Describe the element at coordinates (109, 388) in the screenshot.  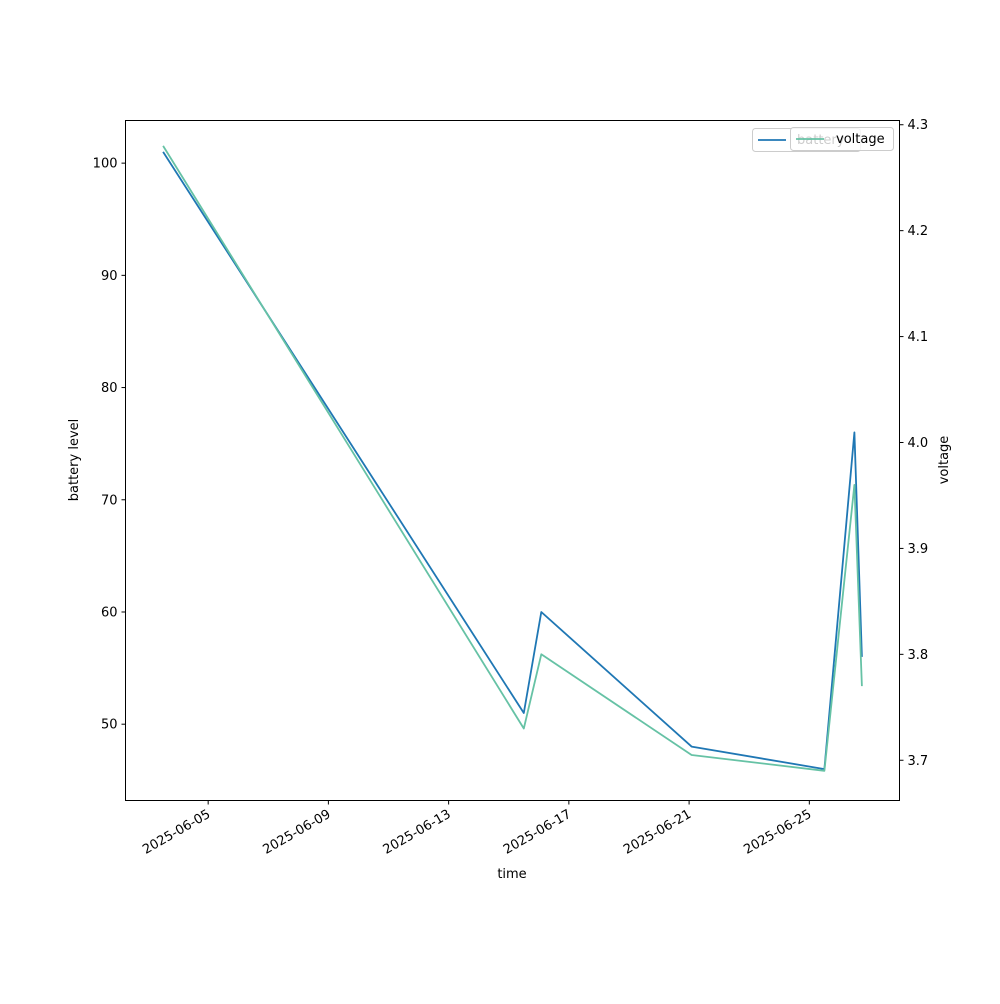
I see `y-left-tick-label: 80` at that location.